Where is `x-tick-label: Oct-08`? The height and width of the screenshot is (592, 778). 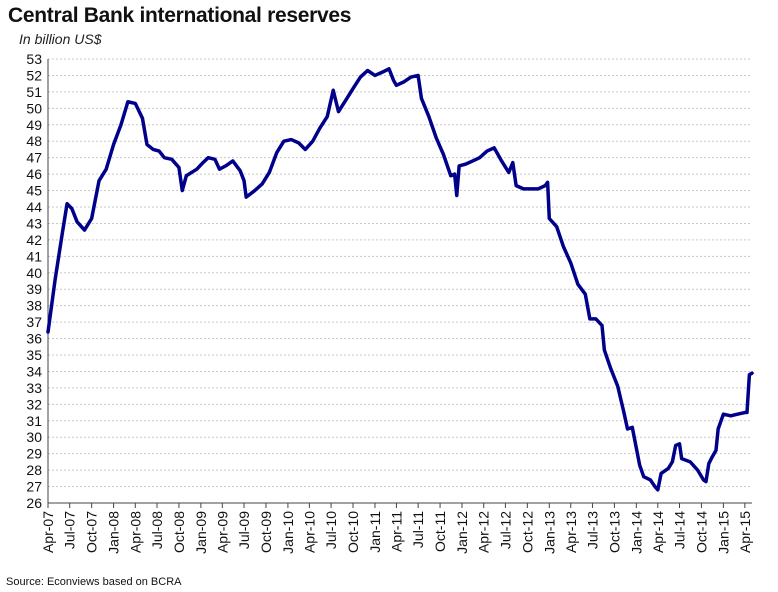 x-tick-label: Oct-08 is located at coordinates (179, 532).